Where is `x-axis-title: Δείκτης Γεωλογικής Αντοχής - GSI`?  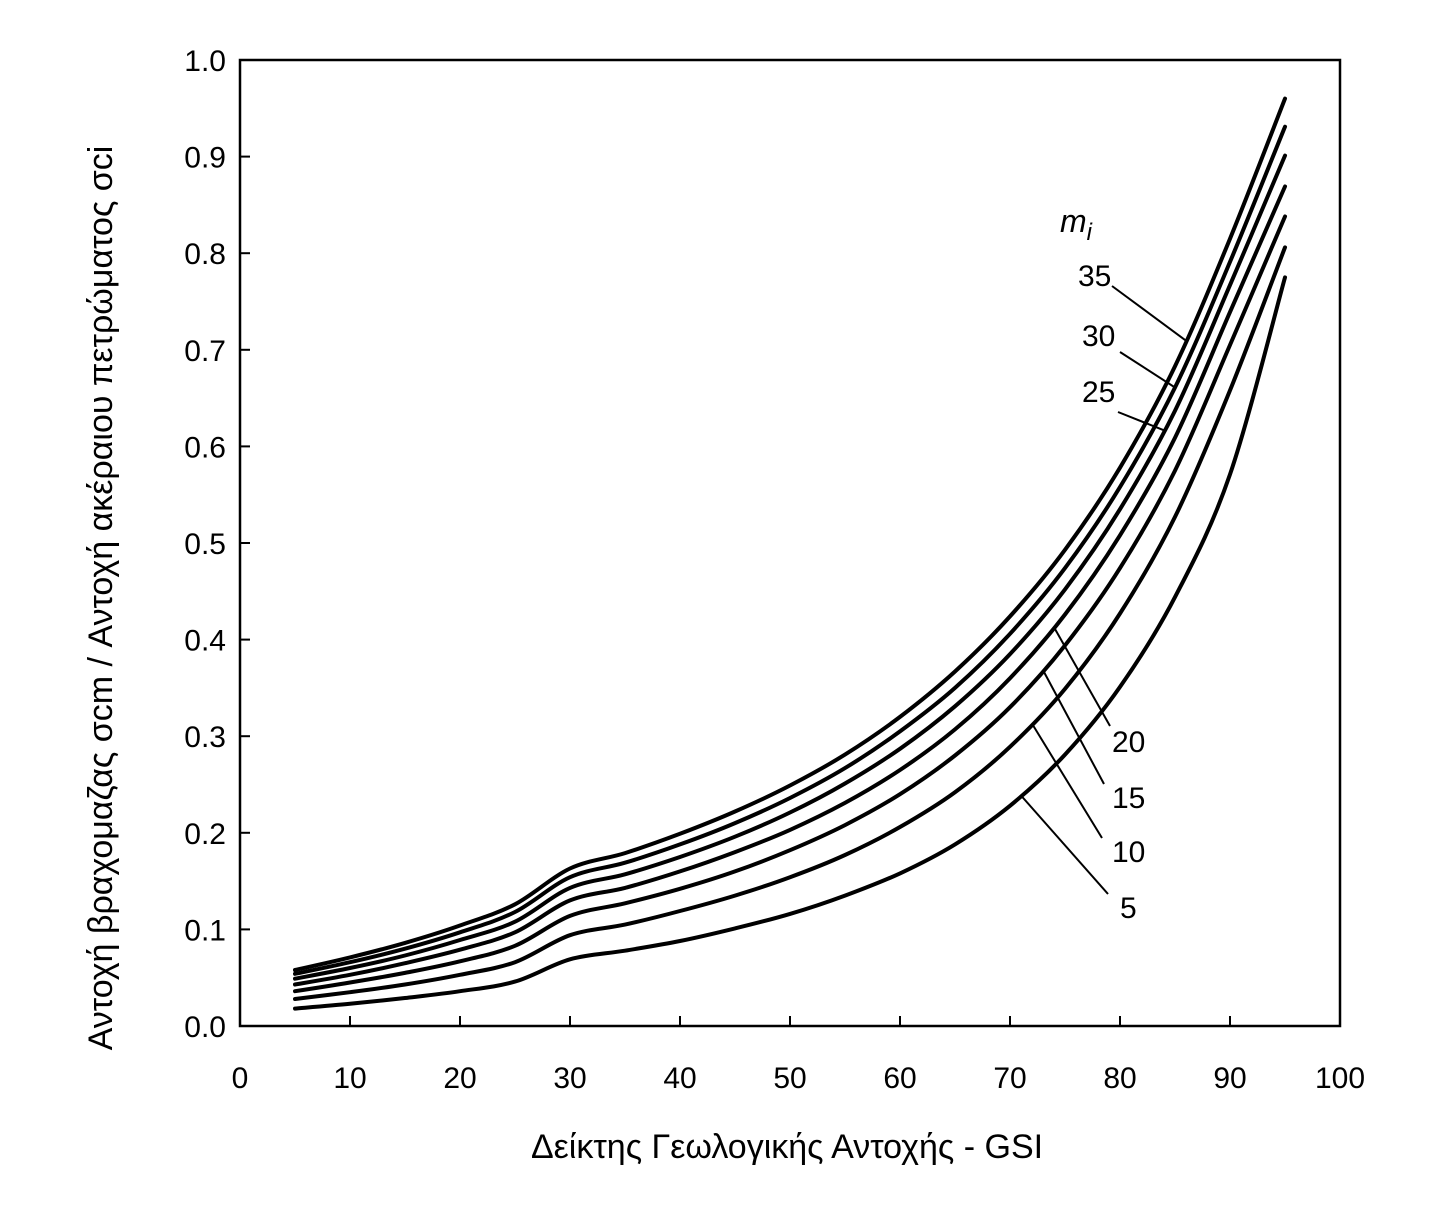 x-axis-title: Δείκτης Γεωλογικής Αντοχής - GSI is located at coordinates (787, 1147).